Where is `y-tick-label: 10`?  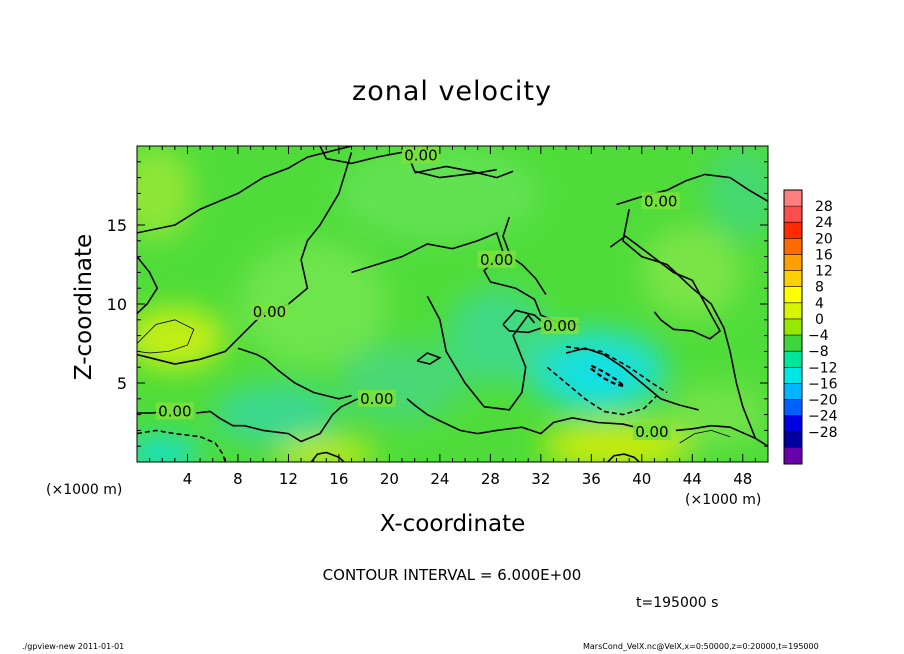 y-tick-label: 10 is located at coordinates (117, 304).